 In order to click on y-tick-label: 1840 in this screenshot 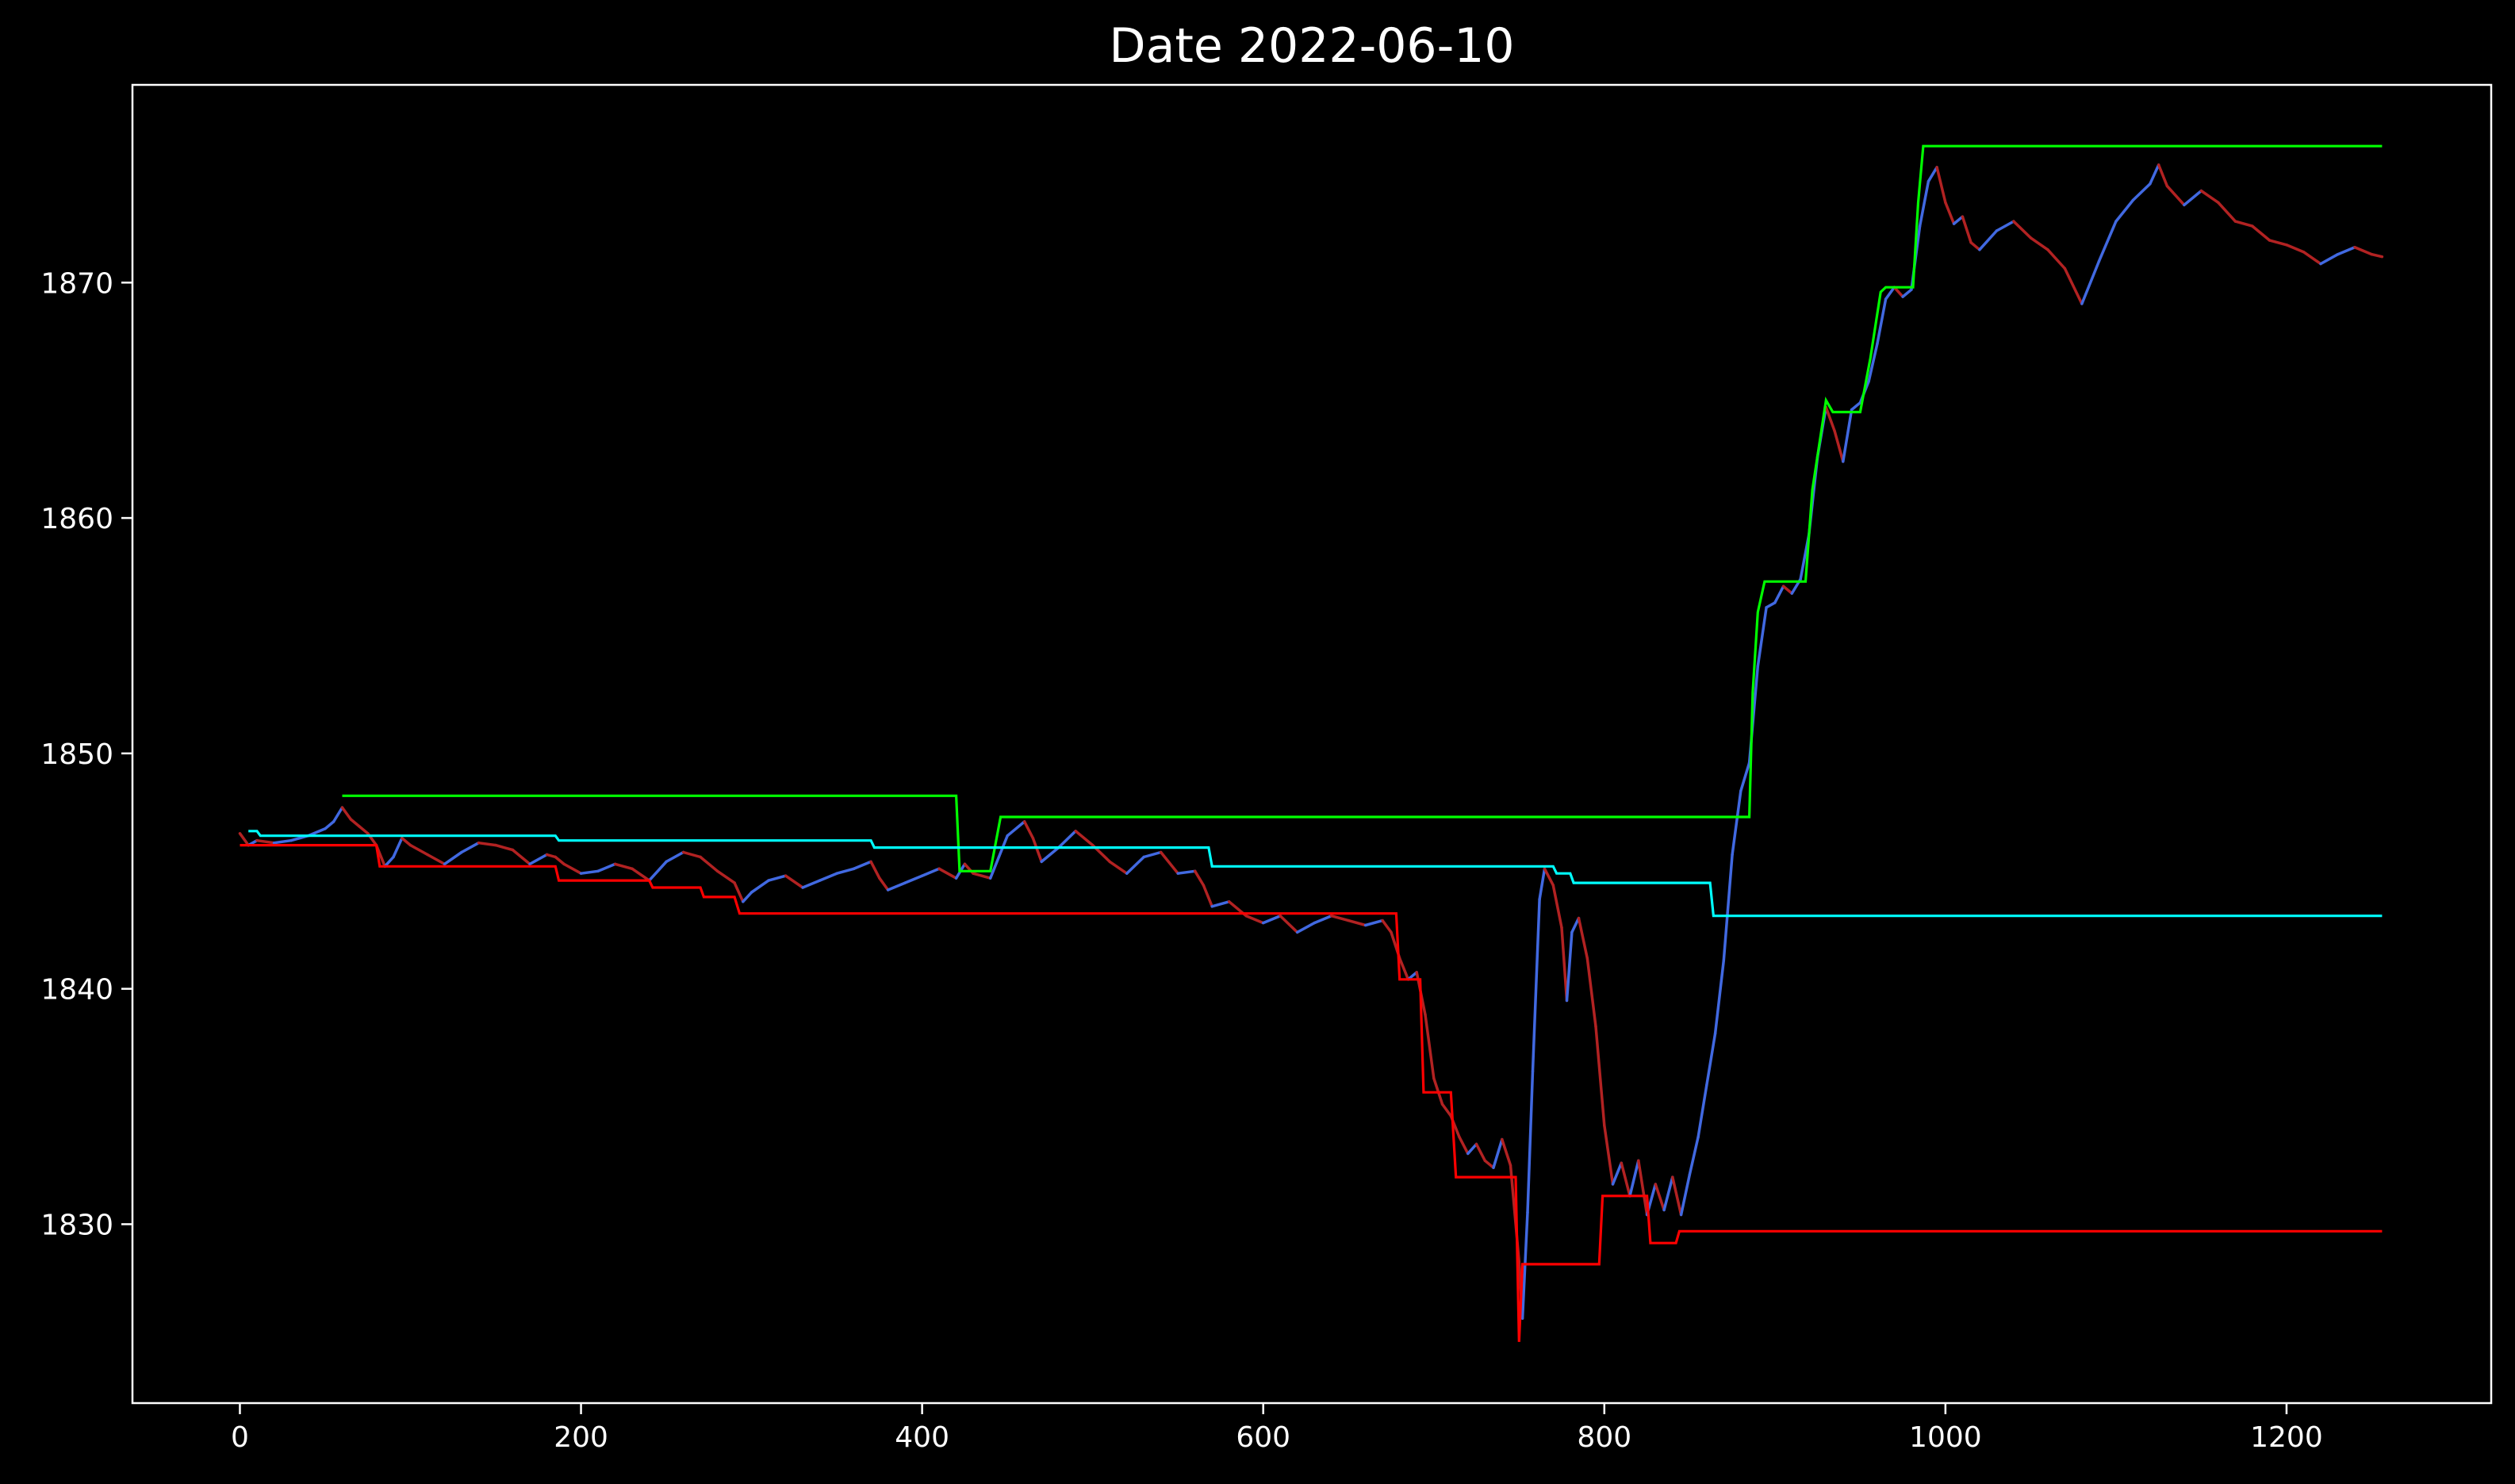, I will do `click(76, 991)`.